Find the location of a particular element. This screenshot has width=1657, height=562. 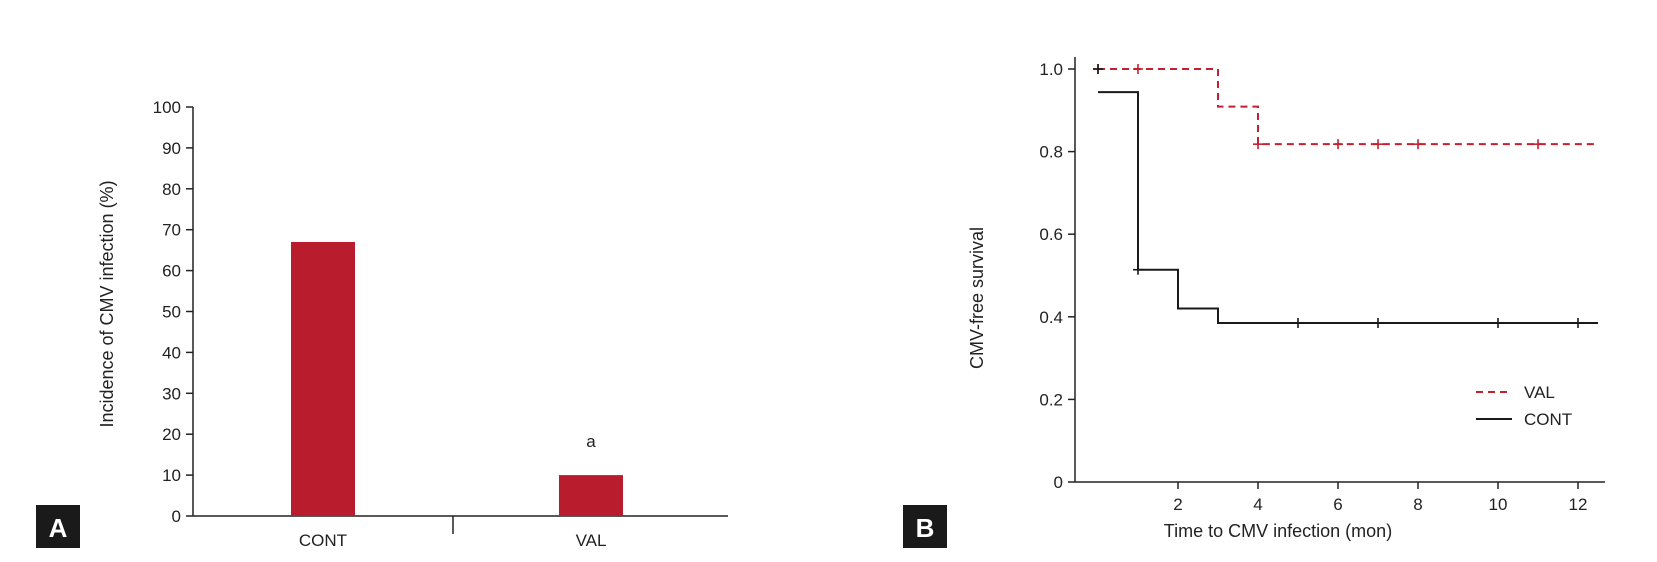

panel-b-legend-label-val: VAL is located at coordinates (1539, 392).